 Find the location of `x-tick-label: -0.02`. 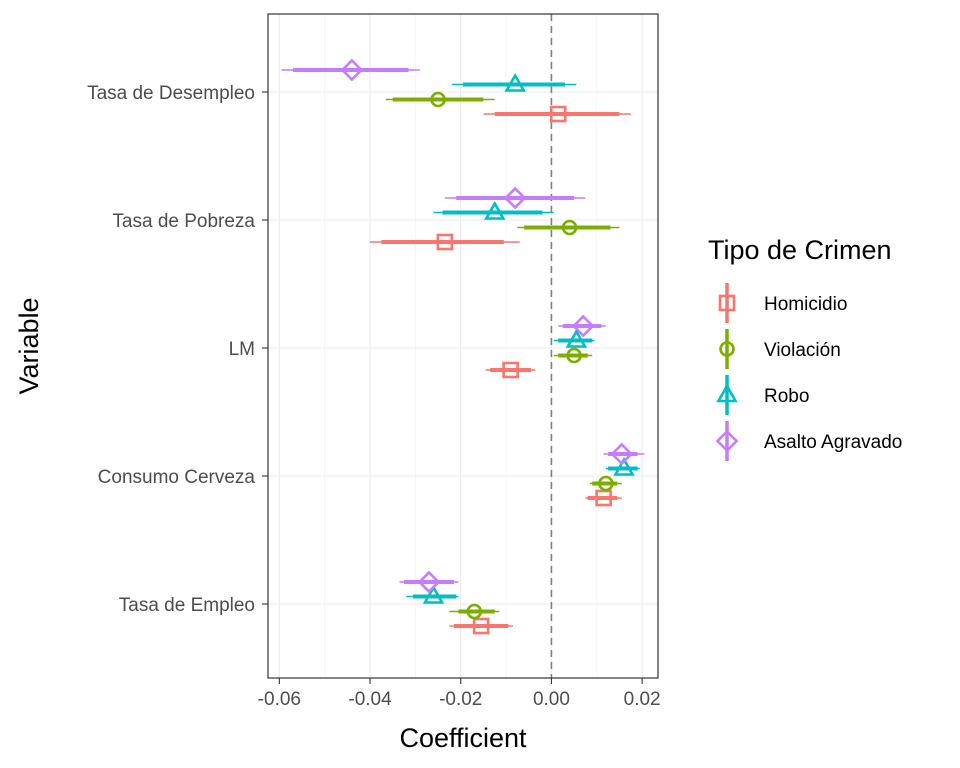

x-tick-label: -0.02 is located at coordinates (460, 699).